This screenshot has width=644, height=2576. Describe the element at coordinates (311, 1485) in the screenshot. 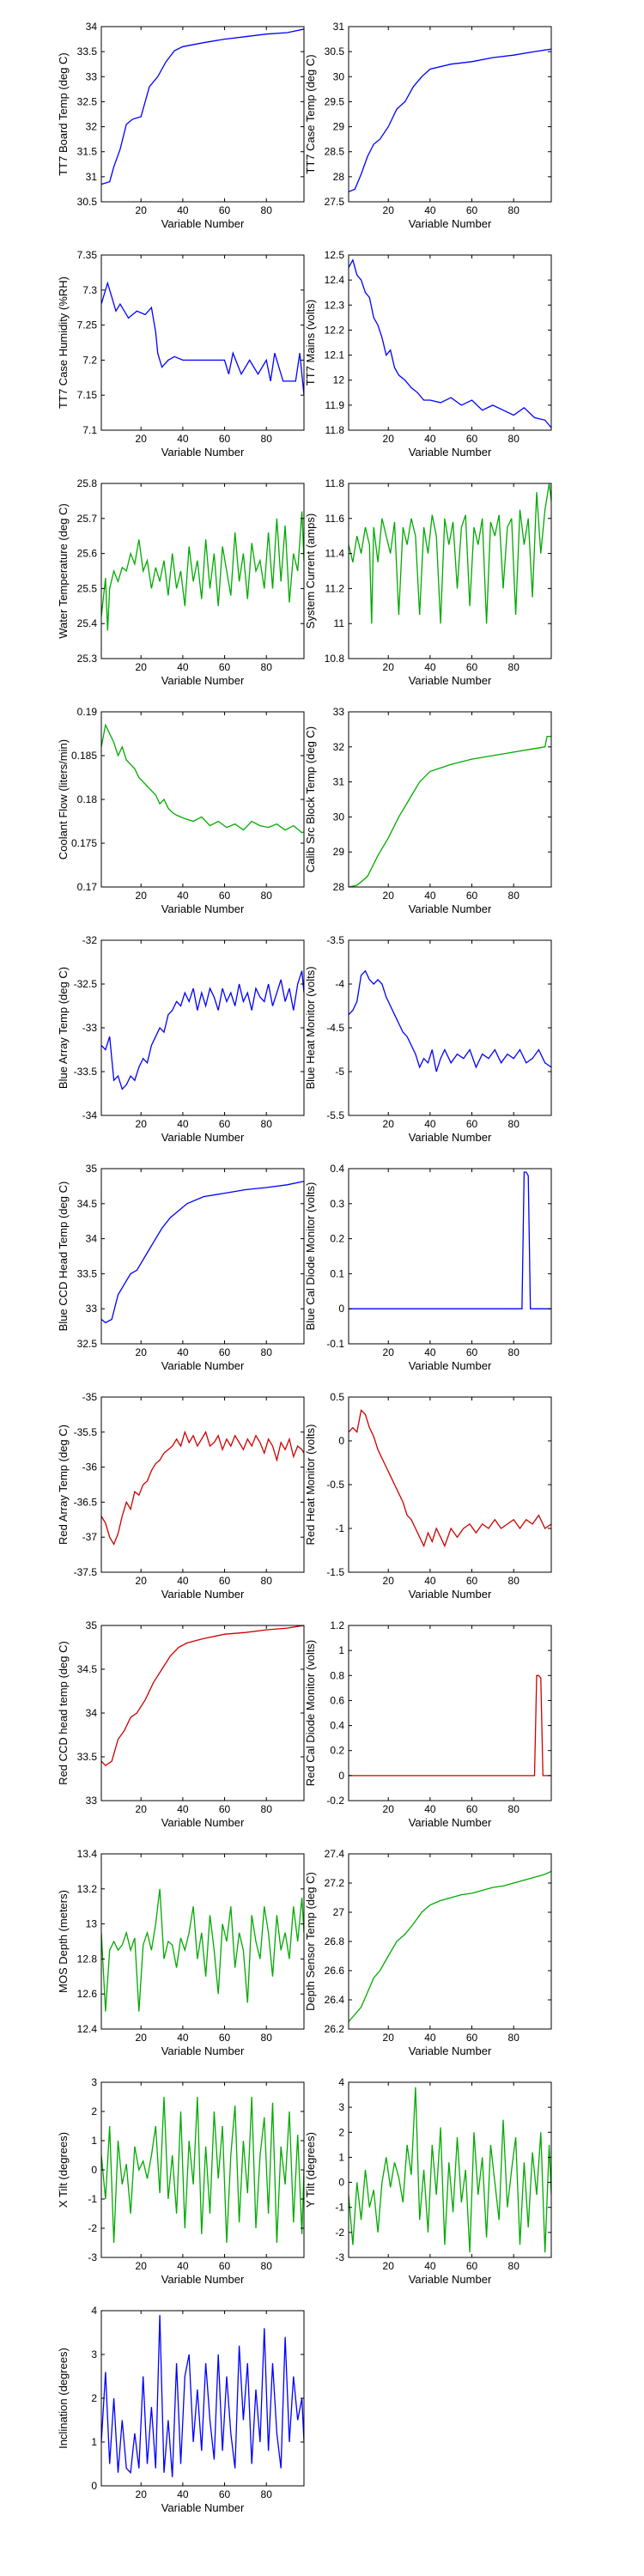

I see `y-axis-label: Red Heat Monitor (volts)` at that location.